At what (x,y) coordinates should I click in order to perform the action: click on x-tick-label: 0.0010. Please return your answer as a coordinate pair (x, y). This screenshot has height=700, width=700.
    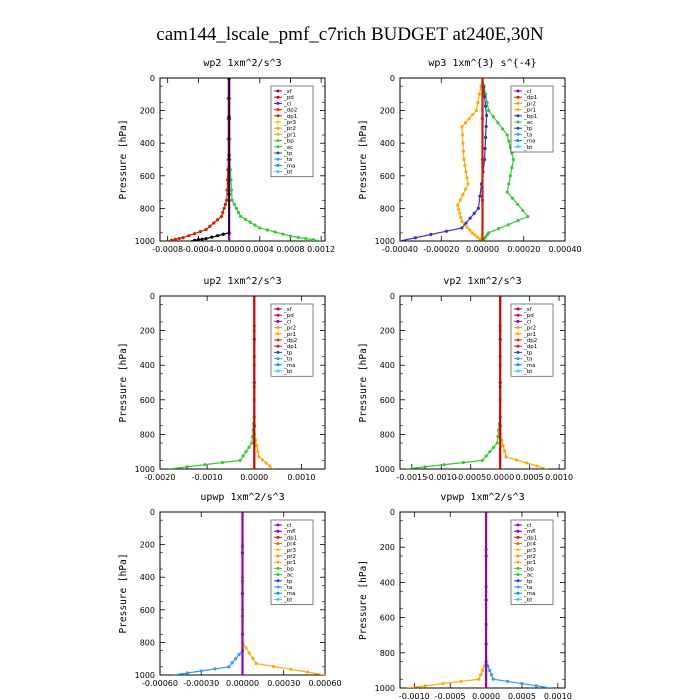
    Looking at the image, I should click on (301, 477).